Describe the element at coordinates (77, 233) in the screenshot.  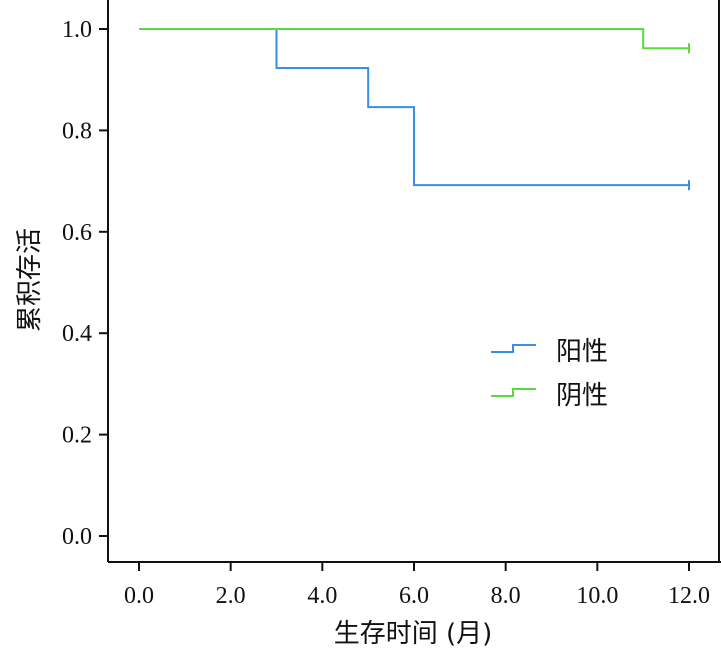
I see `y-tick-label: 0.6` at that location.